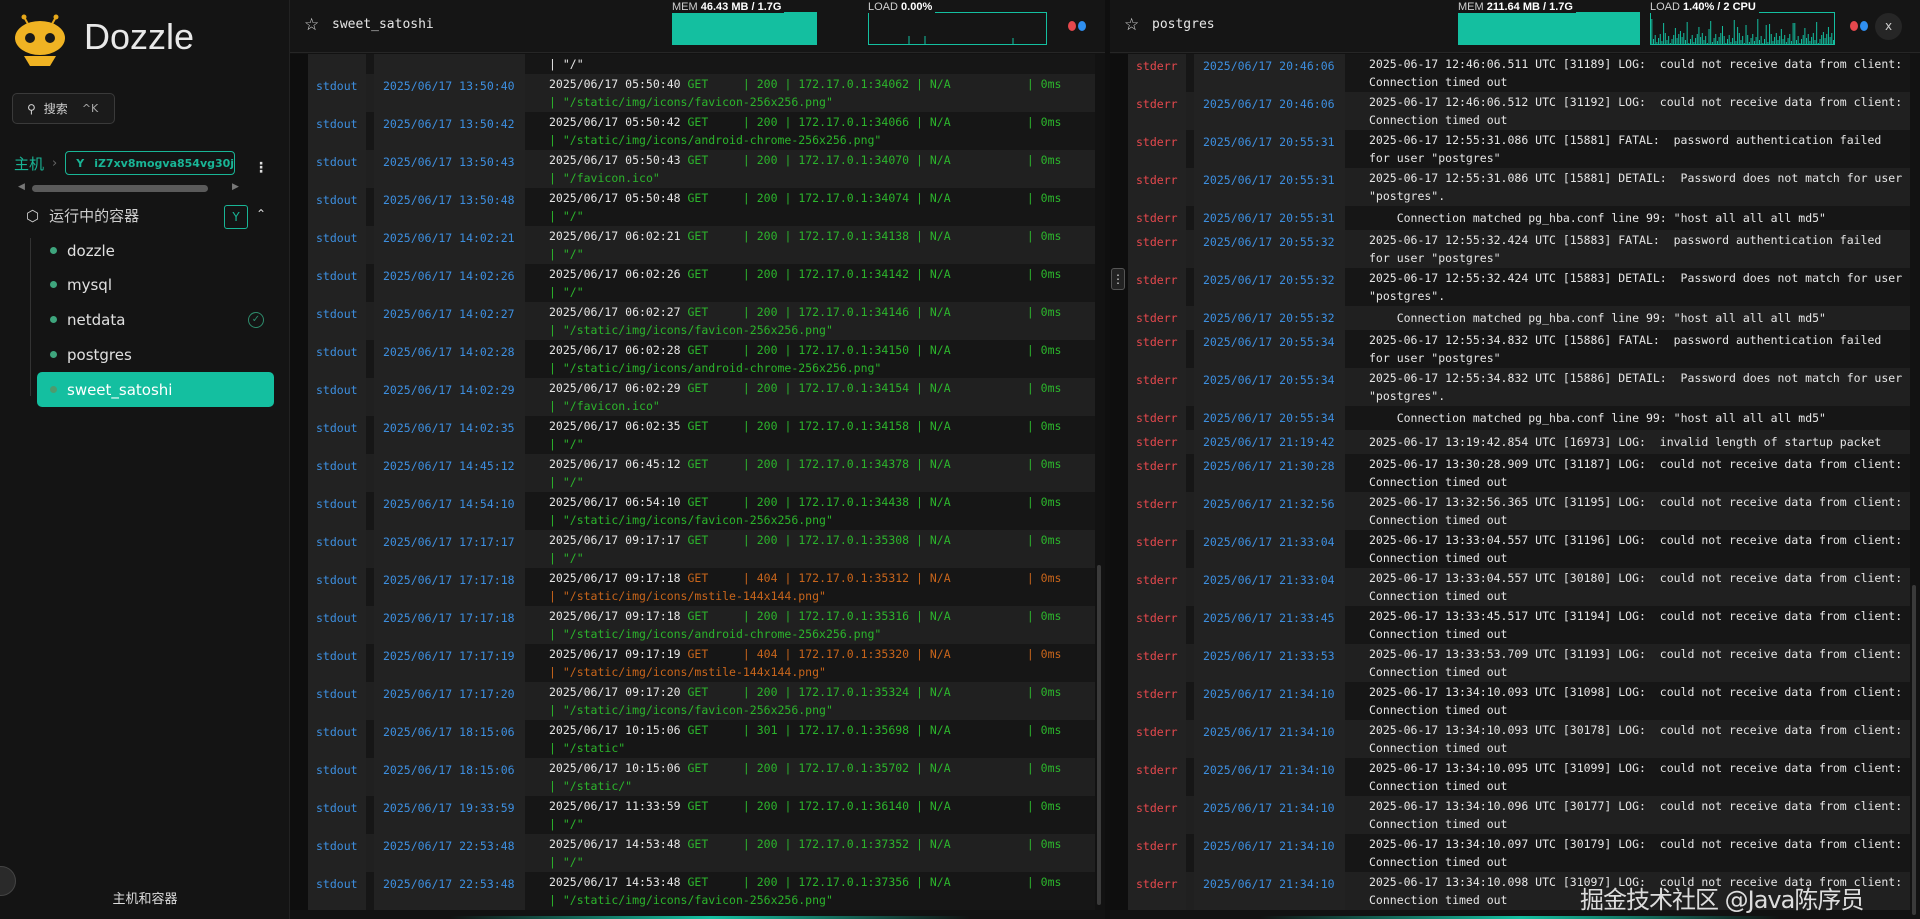  What do you see at coordinates (1888, 26) in the screenshot?
I see `close-panel-button: x` at bounding box center [1888, 26].